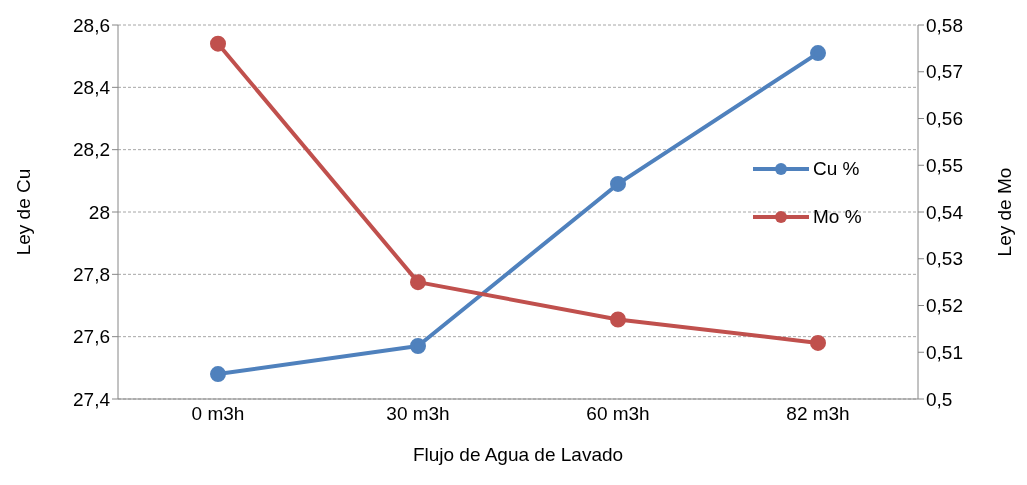  I want to click on y2-tick-label: 0,58, so click(944, 25).